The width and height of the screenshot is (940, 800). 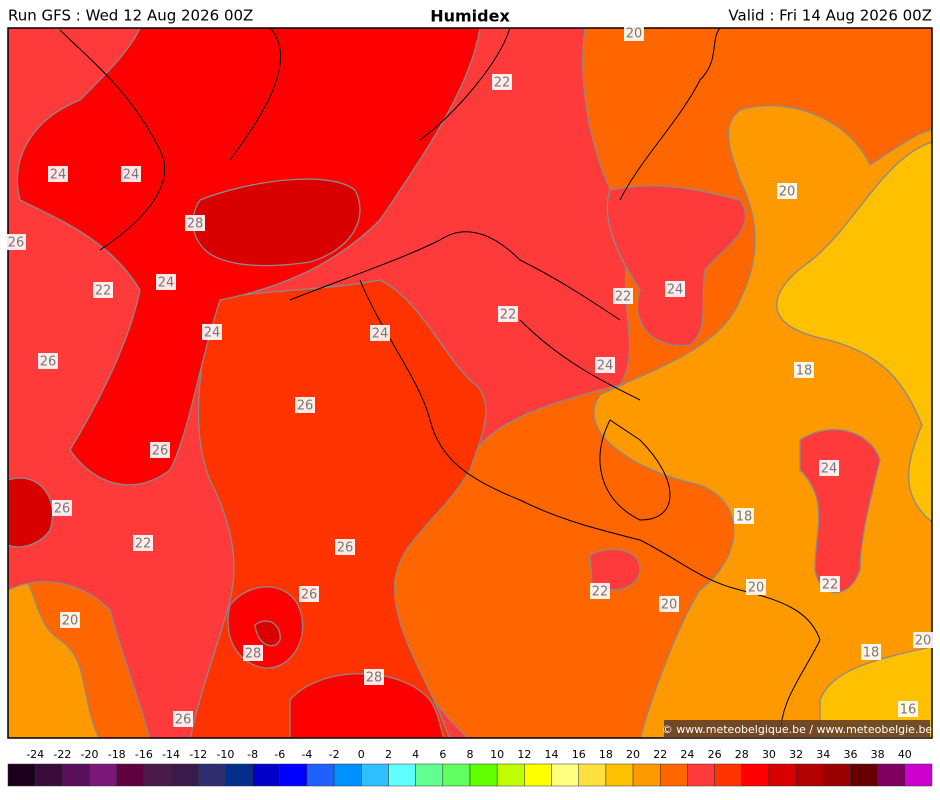 What do you see at coordinates (660, 754) in the screenshot?
I see `colorbar-tick-label: 22` at bounding box center [660, 754].